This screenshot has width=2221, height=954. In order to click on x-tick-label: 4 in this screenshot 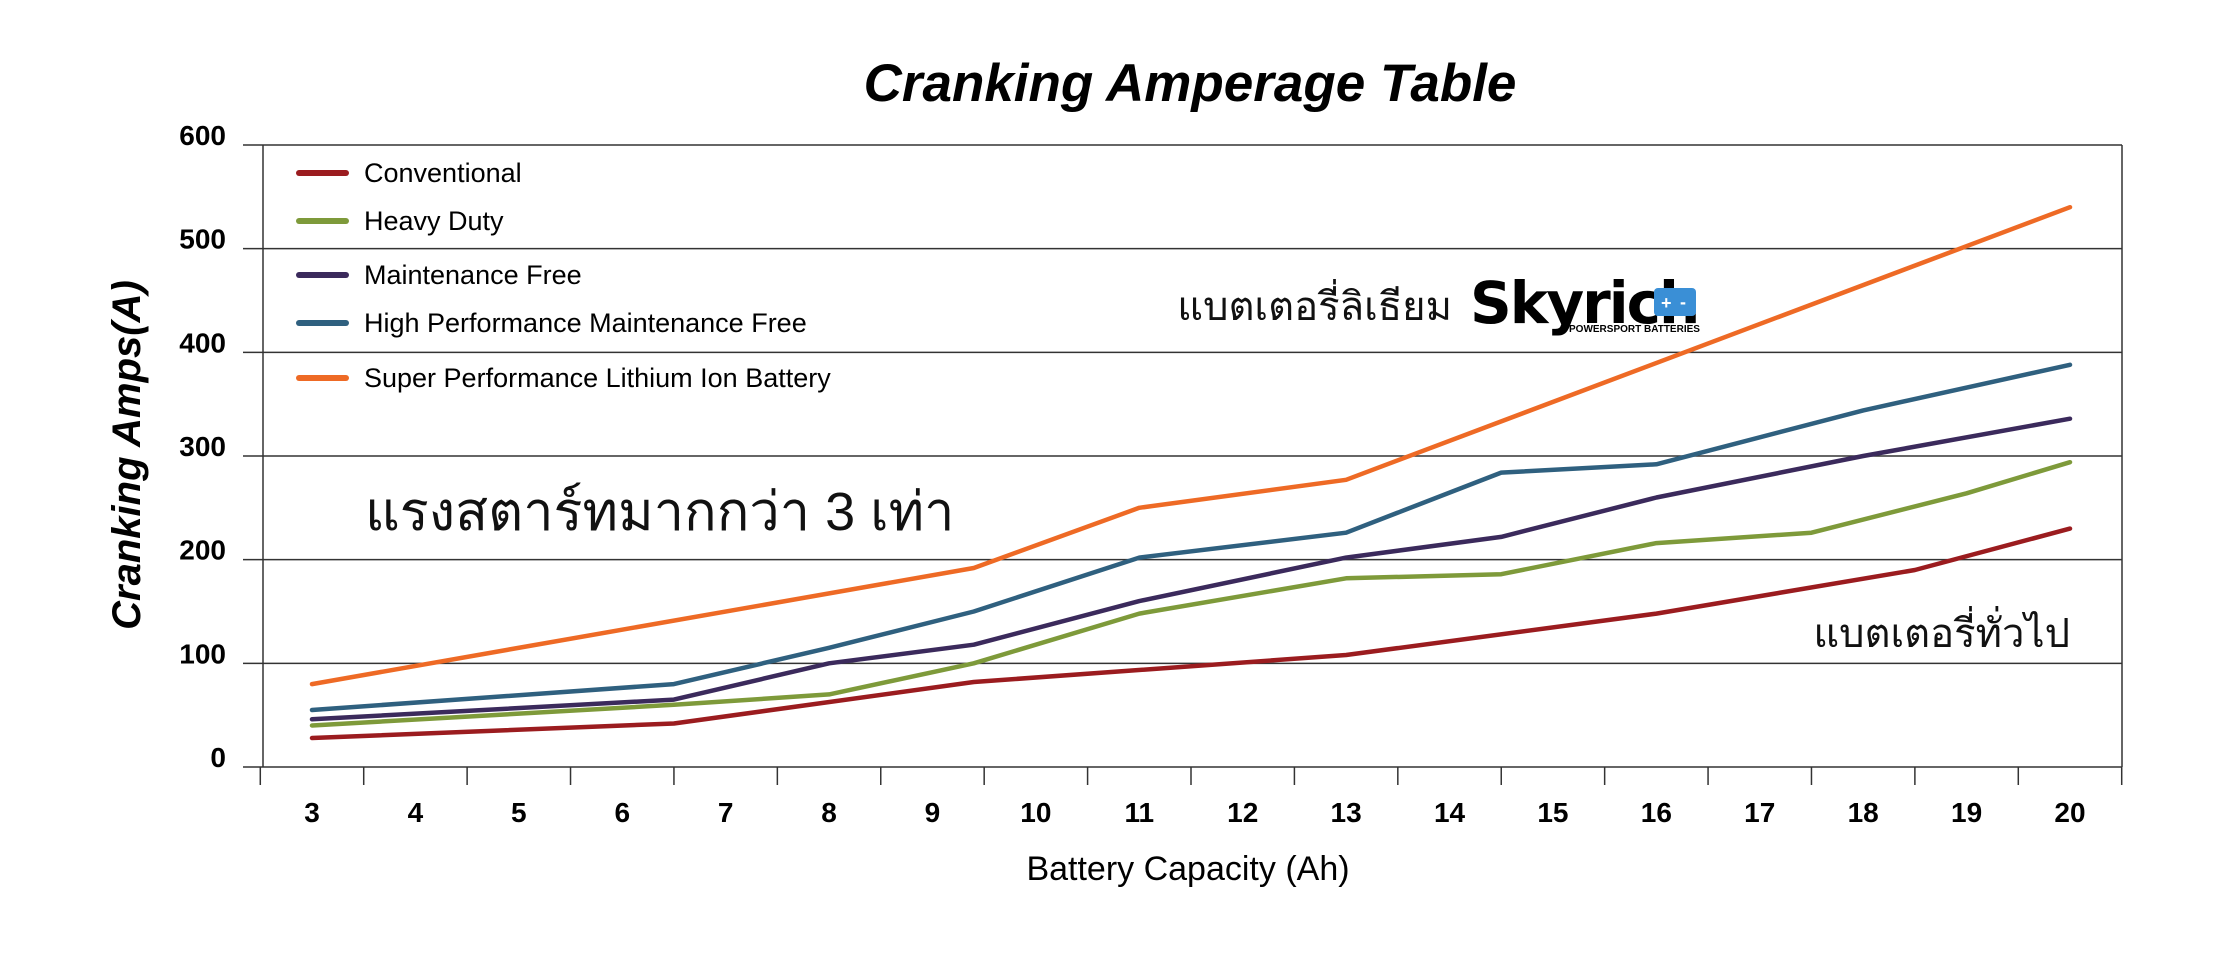, I will do `click(416, 812)`.